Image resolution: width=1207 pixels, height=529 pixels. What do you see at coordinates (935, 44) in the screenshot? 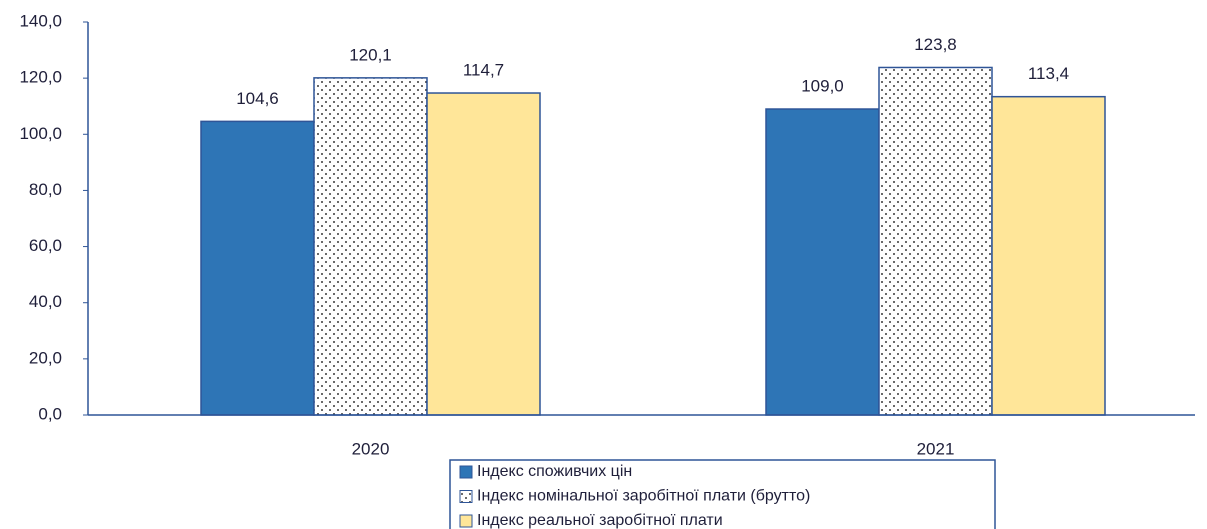
I see `data-label: 123,8` at bounding box center [935, 44].